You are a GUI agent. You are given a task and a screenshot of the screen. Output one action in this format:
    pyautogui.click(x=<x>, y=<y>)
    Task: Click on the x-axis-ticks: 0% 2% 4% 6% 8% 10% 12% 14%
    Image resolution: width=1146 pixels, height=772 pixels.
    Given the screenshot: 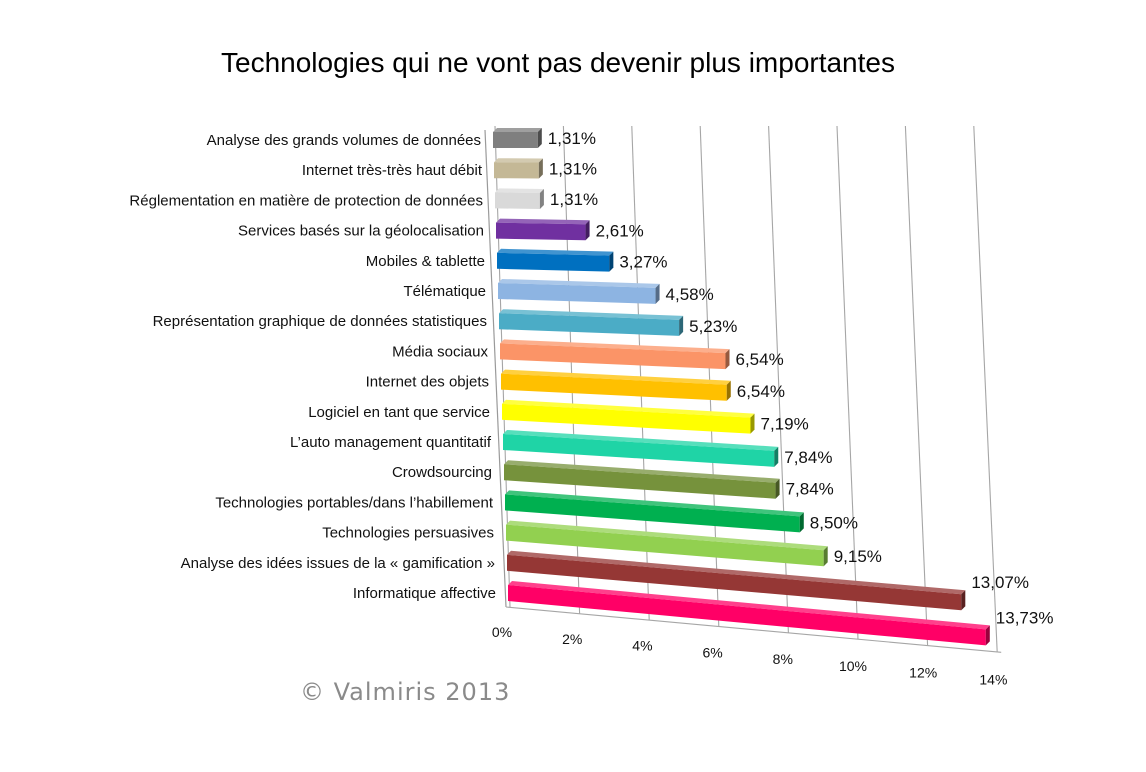 What is the action you would take?
    pyautogui.click(x=750, y=655)
    